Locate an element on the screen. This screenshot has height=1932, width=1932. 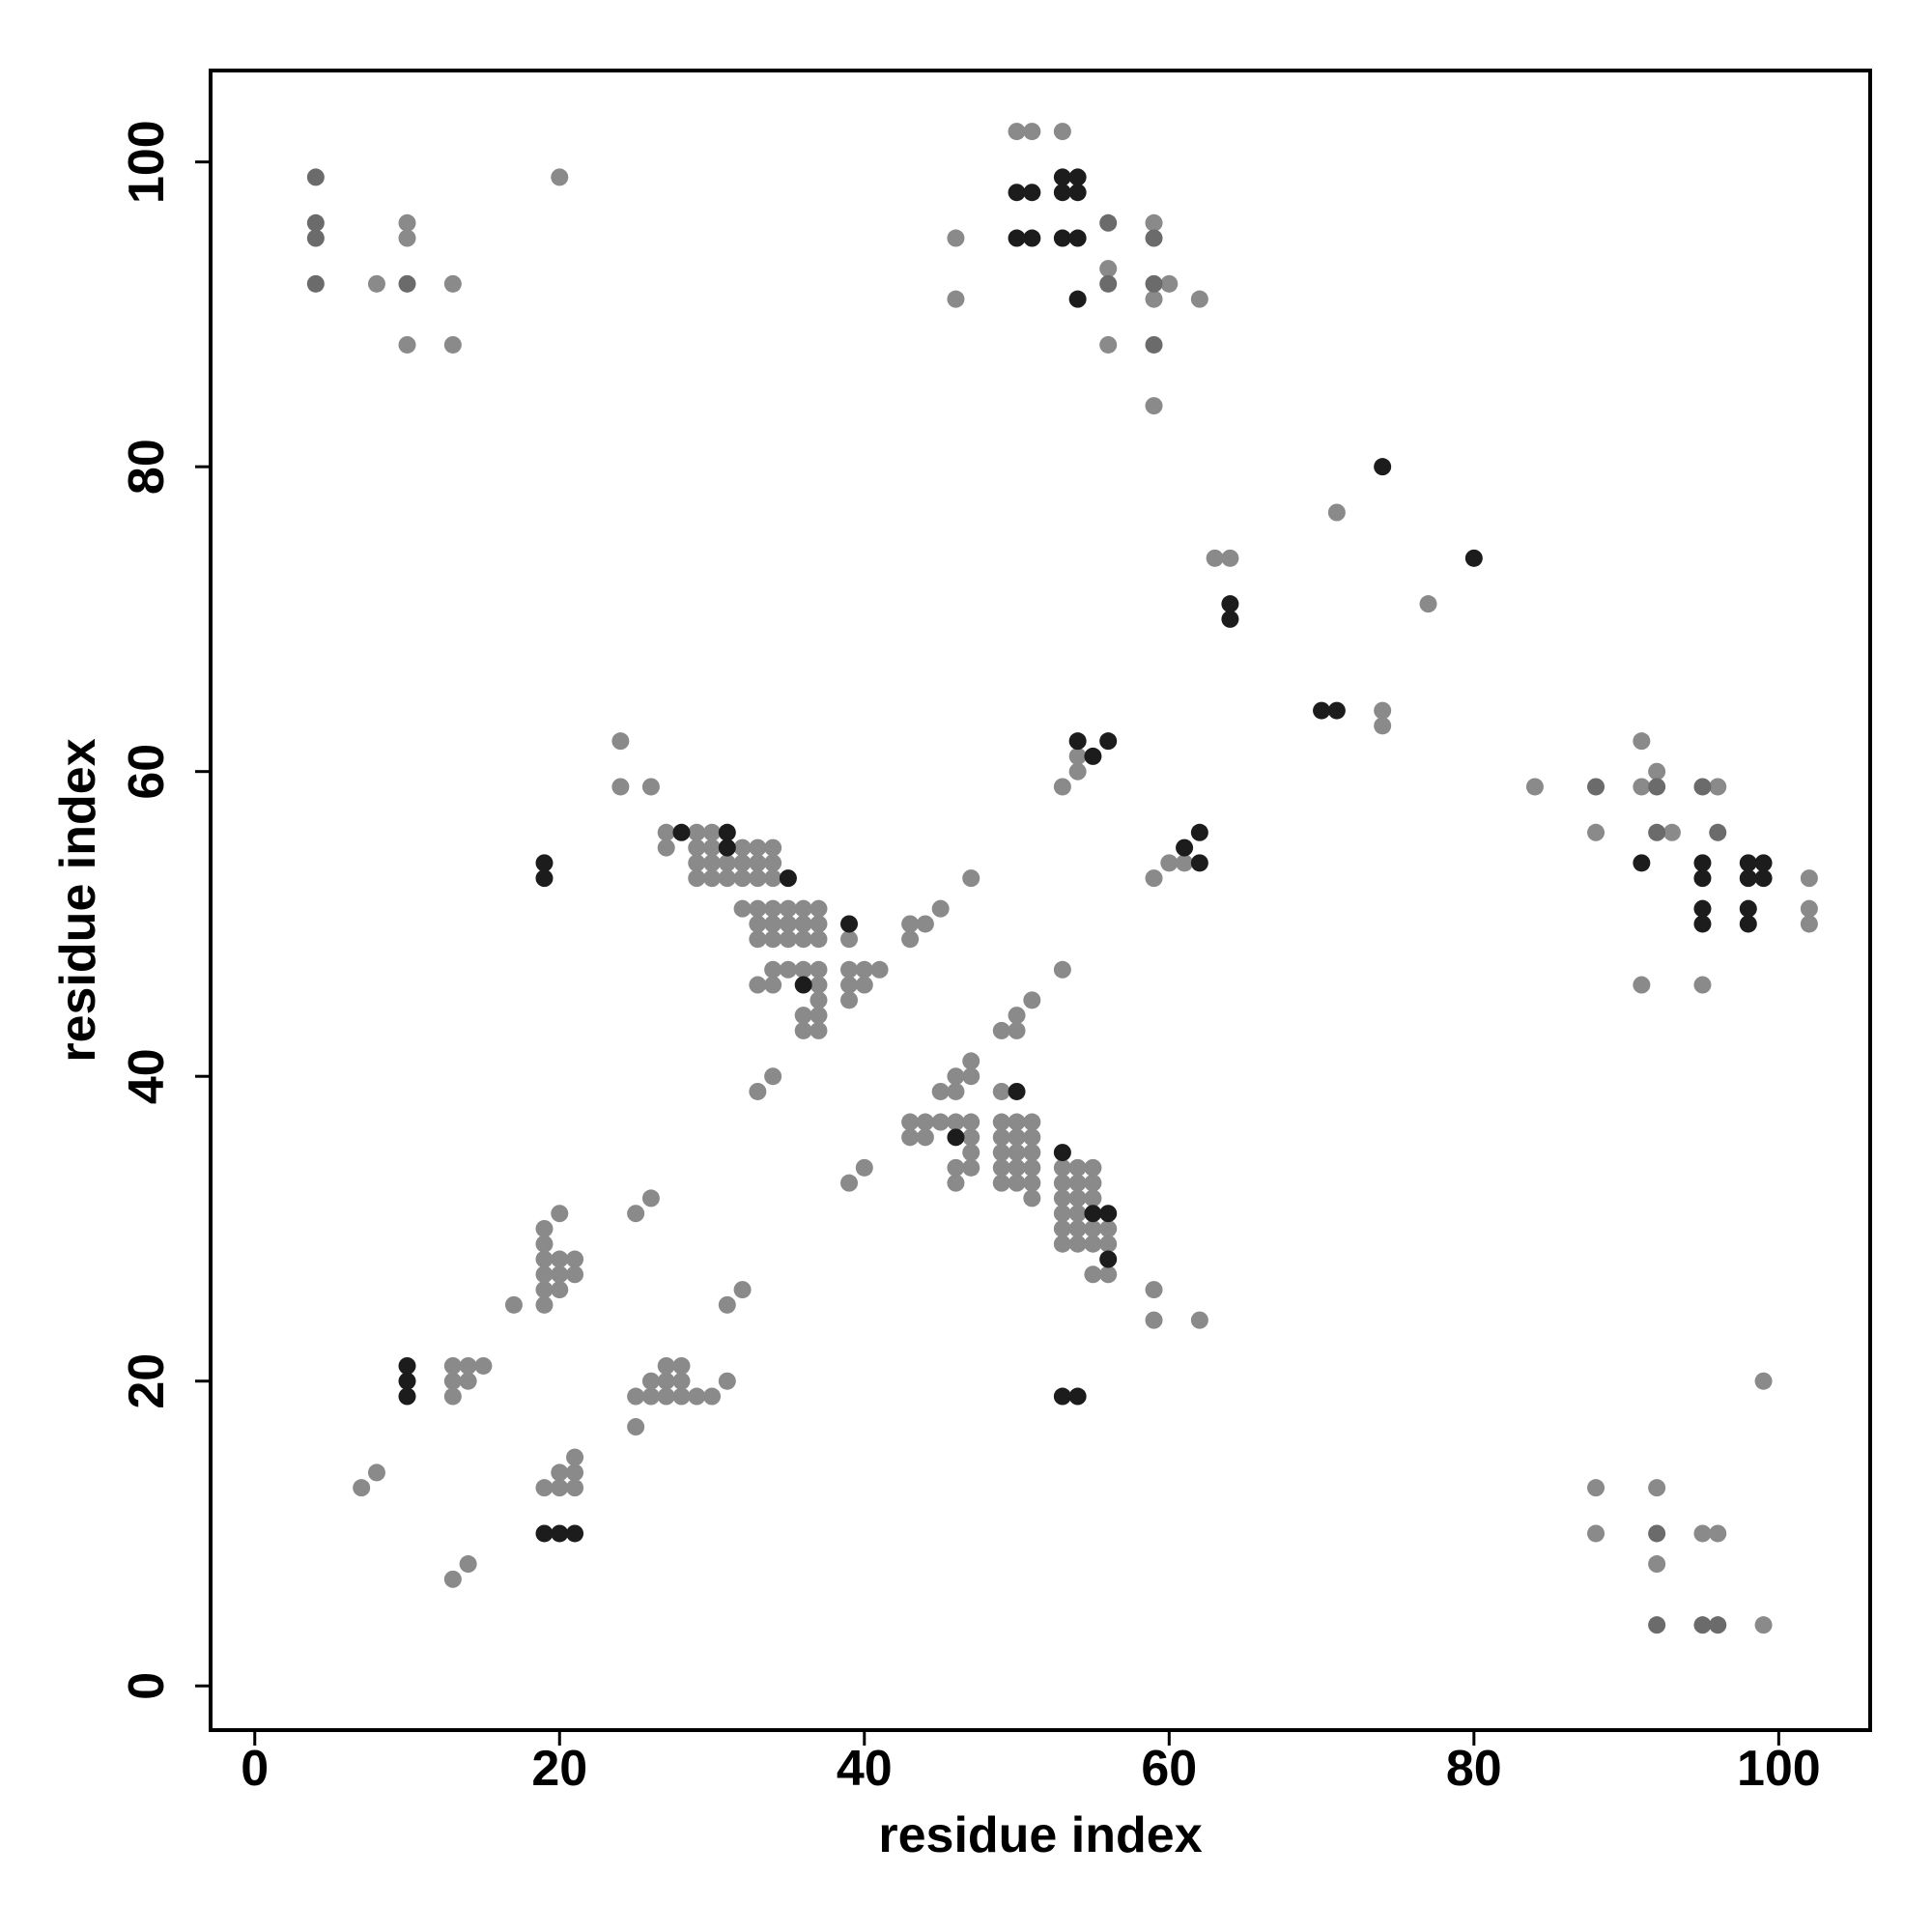
x-tick-label: 60 is located at coordinates (1169, 1769).